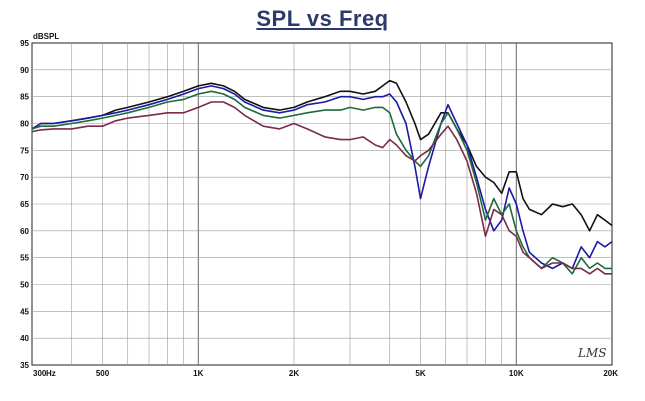 The height and width of the screenshot is (401, 645). I want to click on x-tick-label: 500, so click(103, 373).